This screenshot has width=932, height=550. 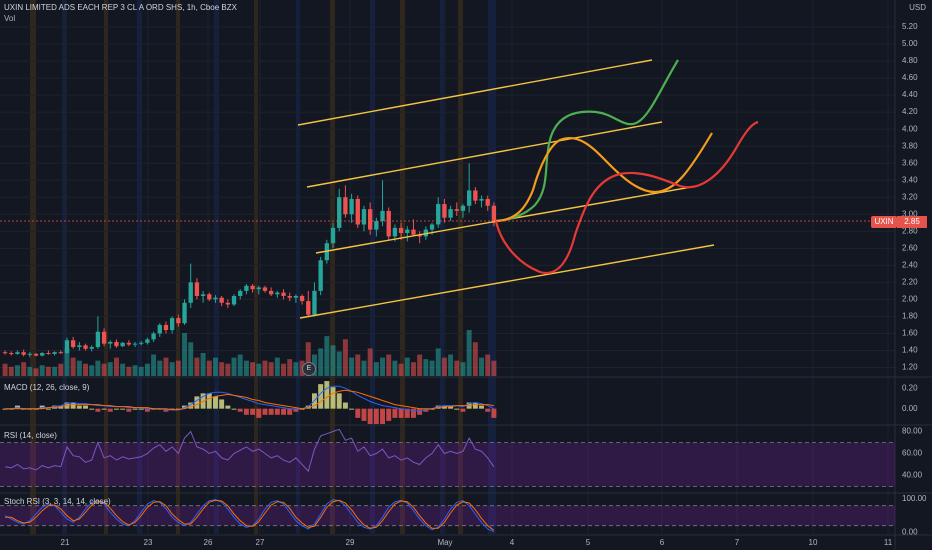 What do you see at coordinates (57, 501) in the screenshot?
I see `stoch-rsi-title: Stoch RSI (3, 3, 14, 14, close)` at bounding box center [57, 501].